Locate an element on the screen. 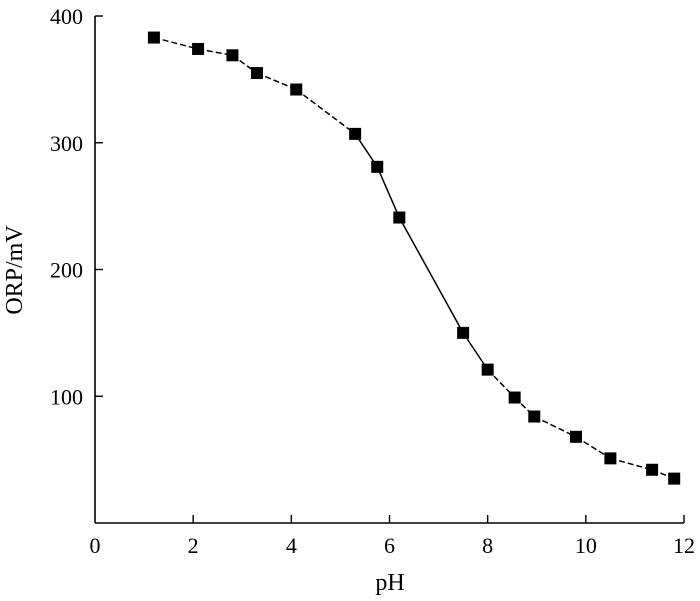  x-tick-label: 4 is located at coordinates (291, 545).